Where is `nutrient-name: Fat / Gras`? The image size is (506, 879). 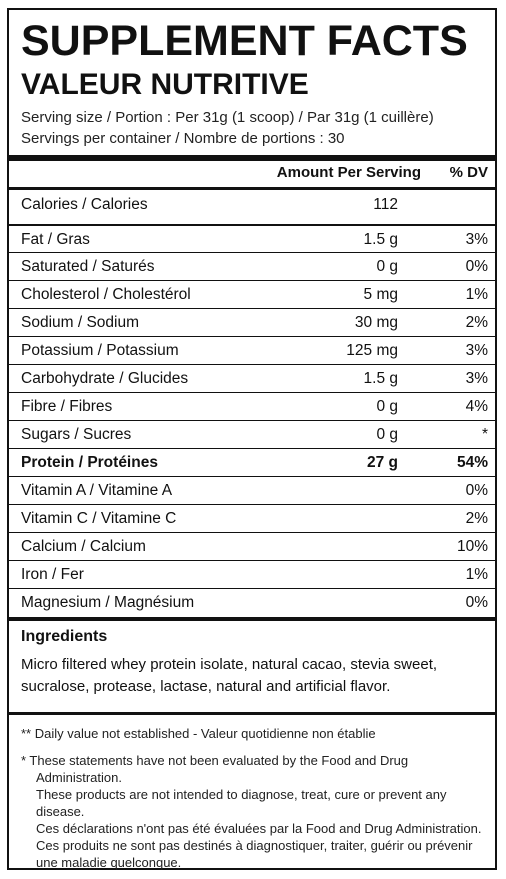
nutrient-name: Fat / Gras is located at coordinates (55, 239).